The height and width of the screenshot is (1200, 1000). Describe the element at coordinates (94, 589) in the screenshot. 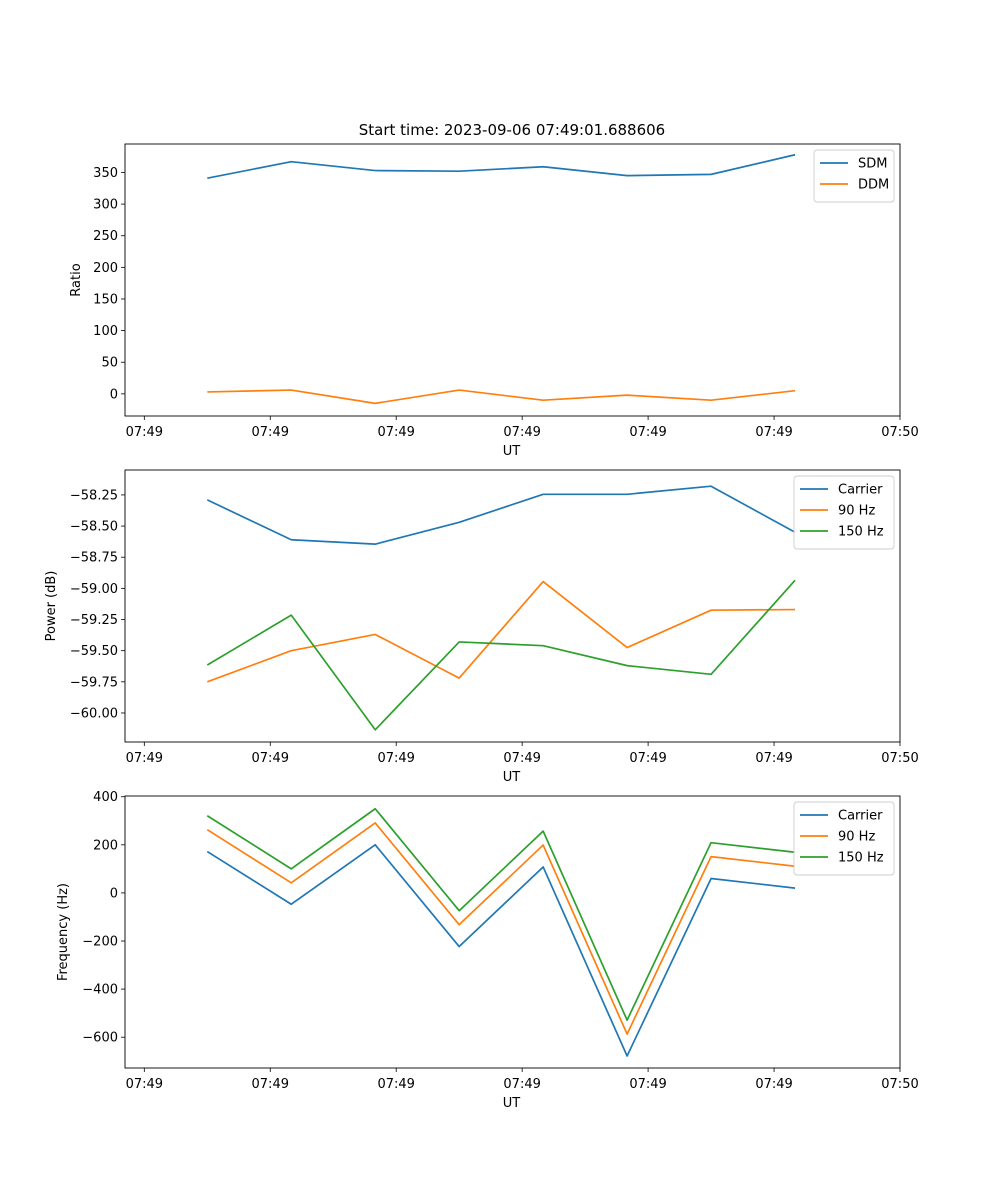

I see `y-tick-label: −59.00` at that location.